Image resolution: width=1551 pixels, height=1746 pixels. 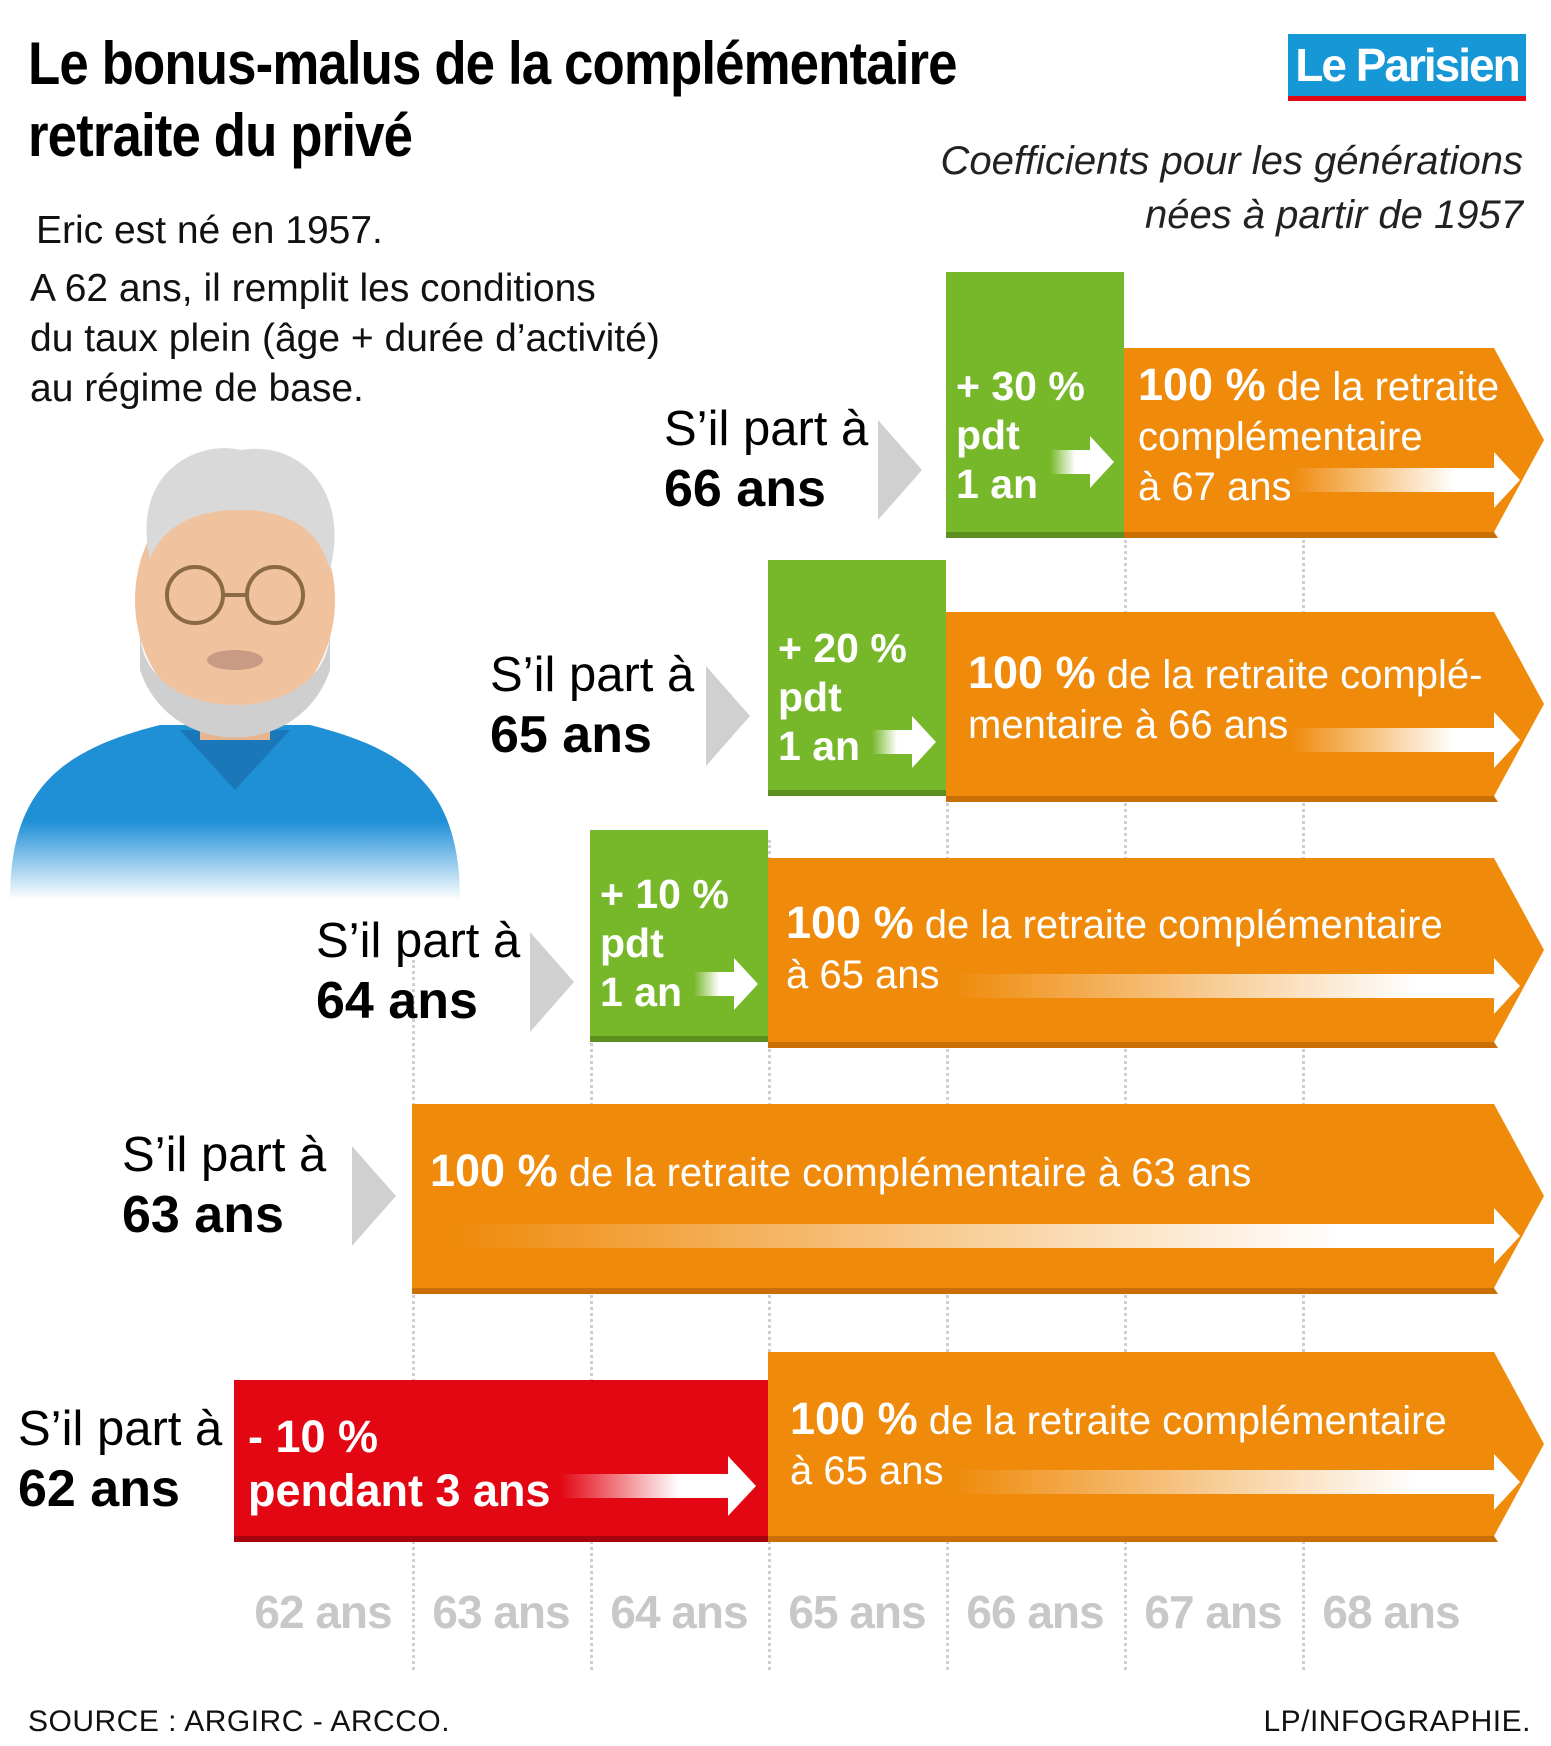 I want to click on axis-label-67: 67 ans, so click(x=1213, y=1612).